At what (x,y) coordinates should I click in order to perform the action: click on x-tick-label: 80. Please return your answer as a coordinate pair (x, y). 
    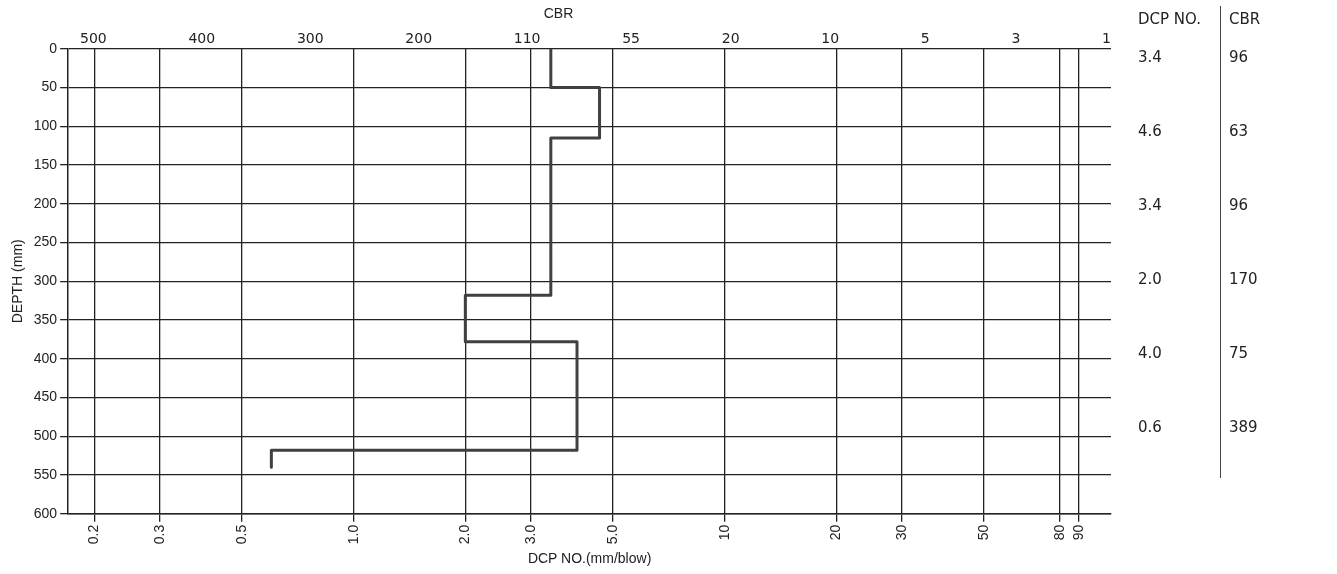
    Looking at the image, I should click on (1058, 532).